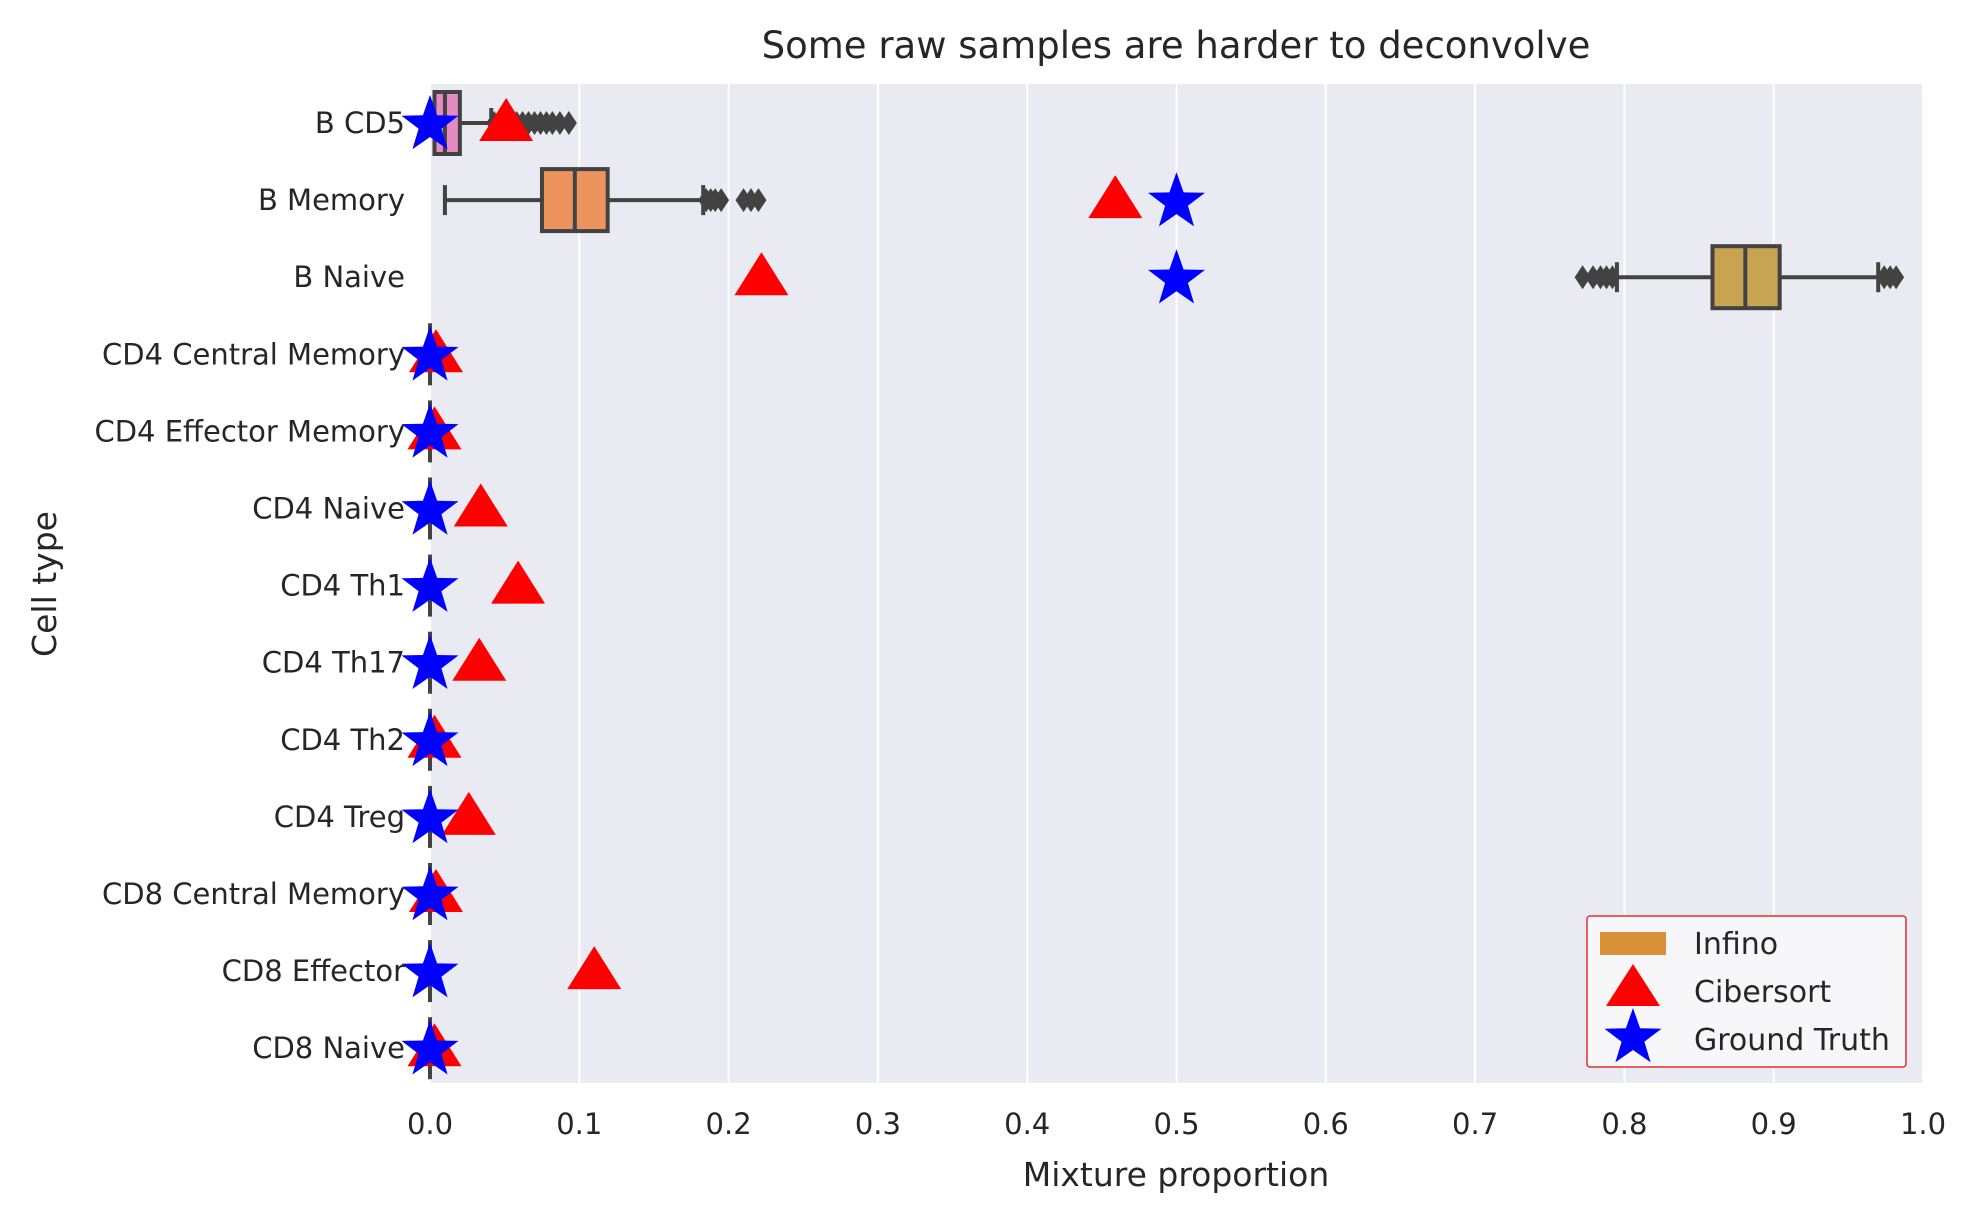 The width and height of the screenshot is (1967, 1217). I want to click on legend: Infino Cibersort Ground Truth, so click(1746, 991).